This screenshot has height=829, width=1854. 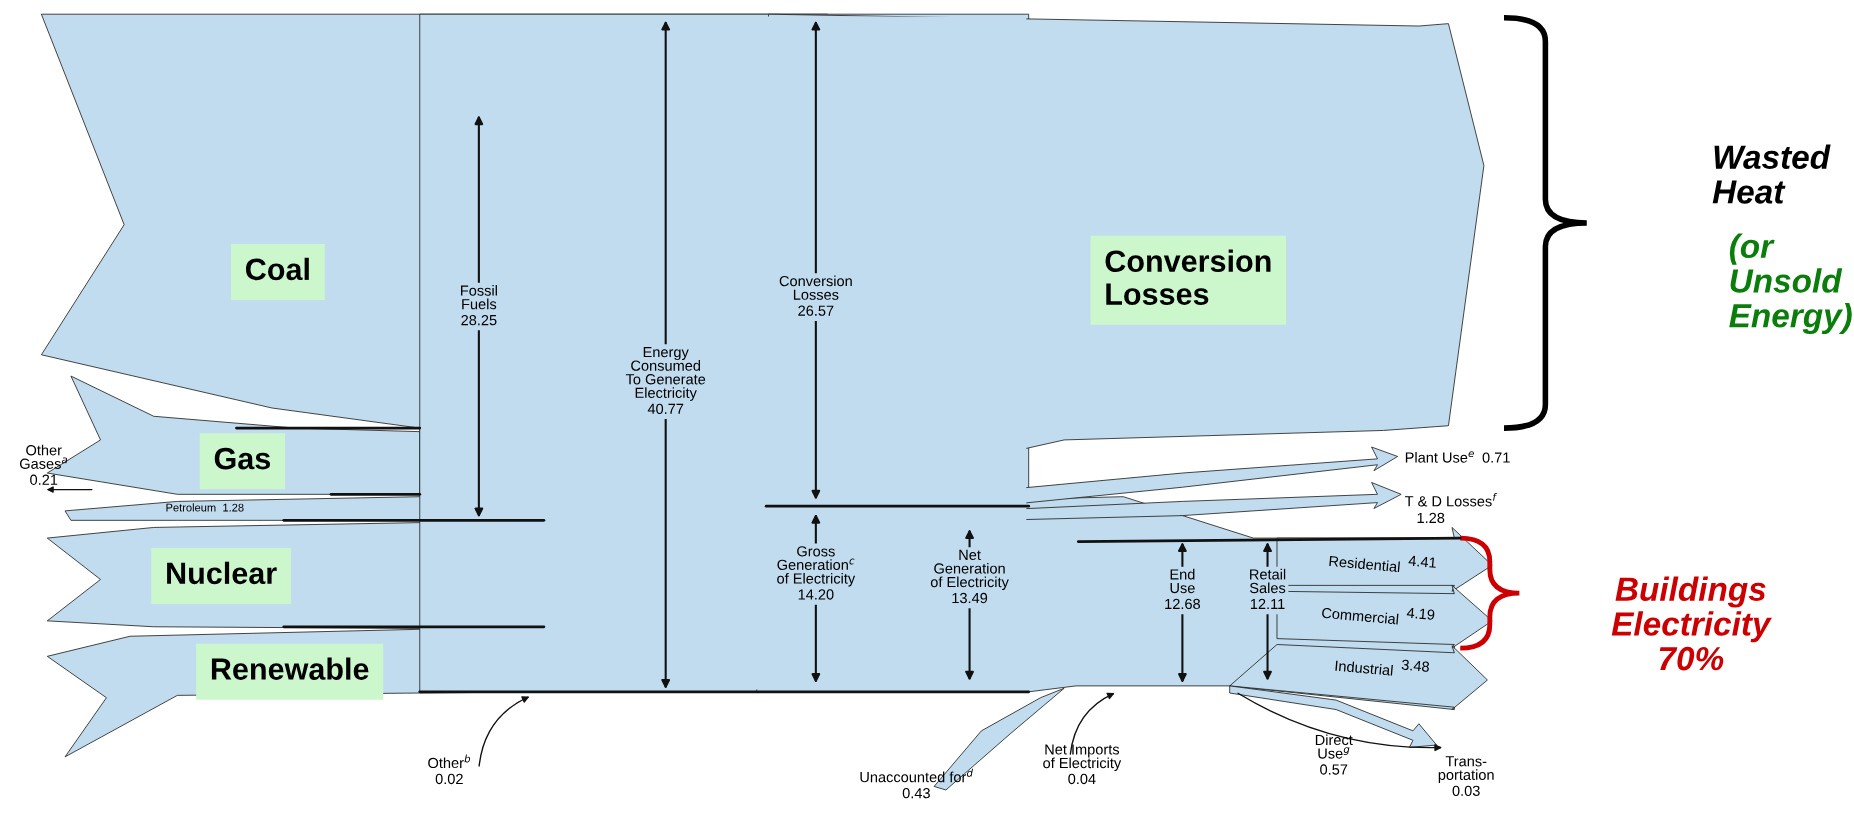 I want to click on data-label: 40.77, so click(x=665, y=408).